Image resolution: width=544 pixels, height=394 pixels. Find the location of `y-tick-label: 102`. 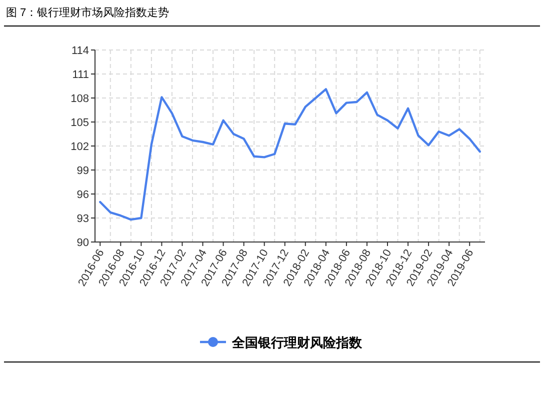

y-tick-label: 102 is located at coordinates (79, 147).